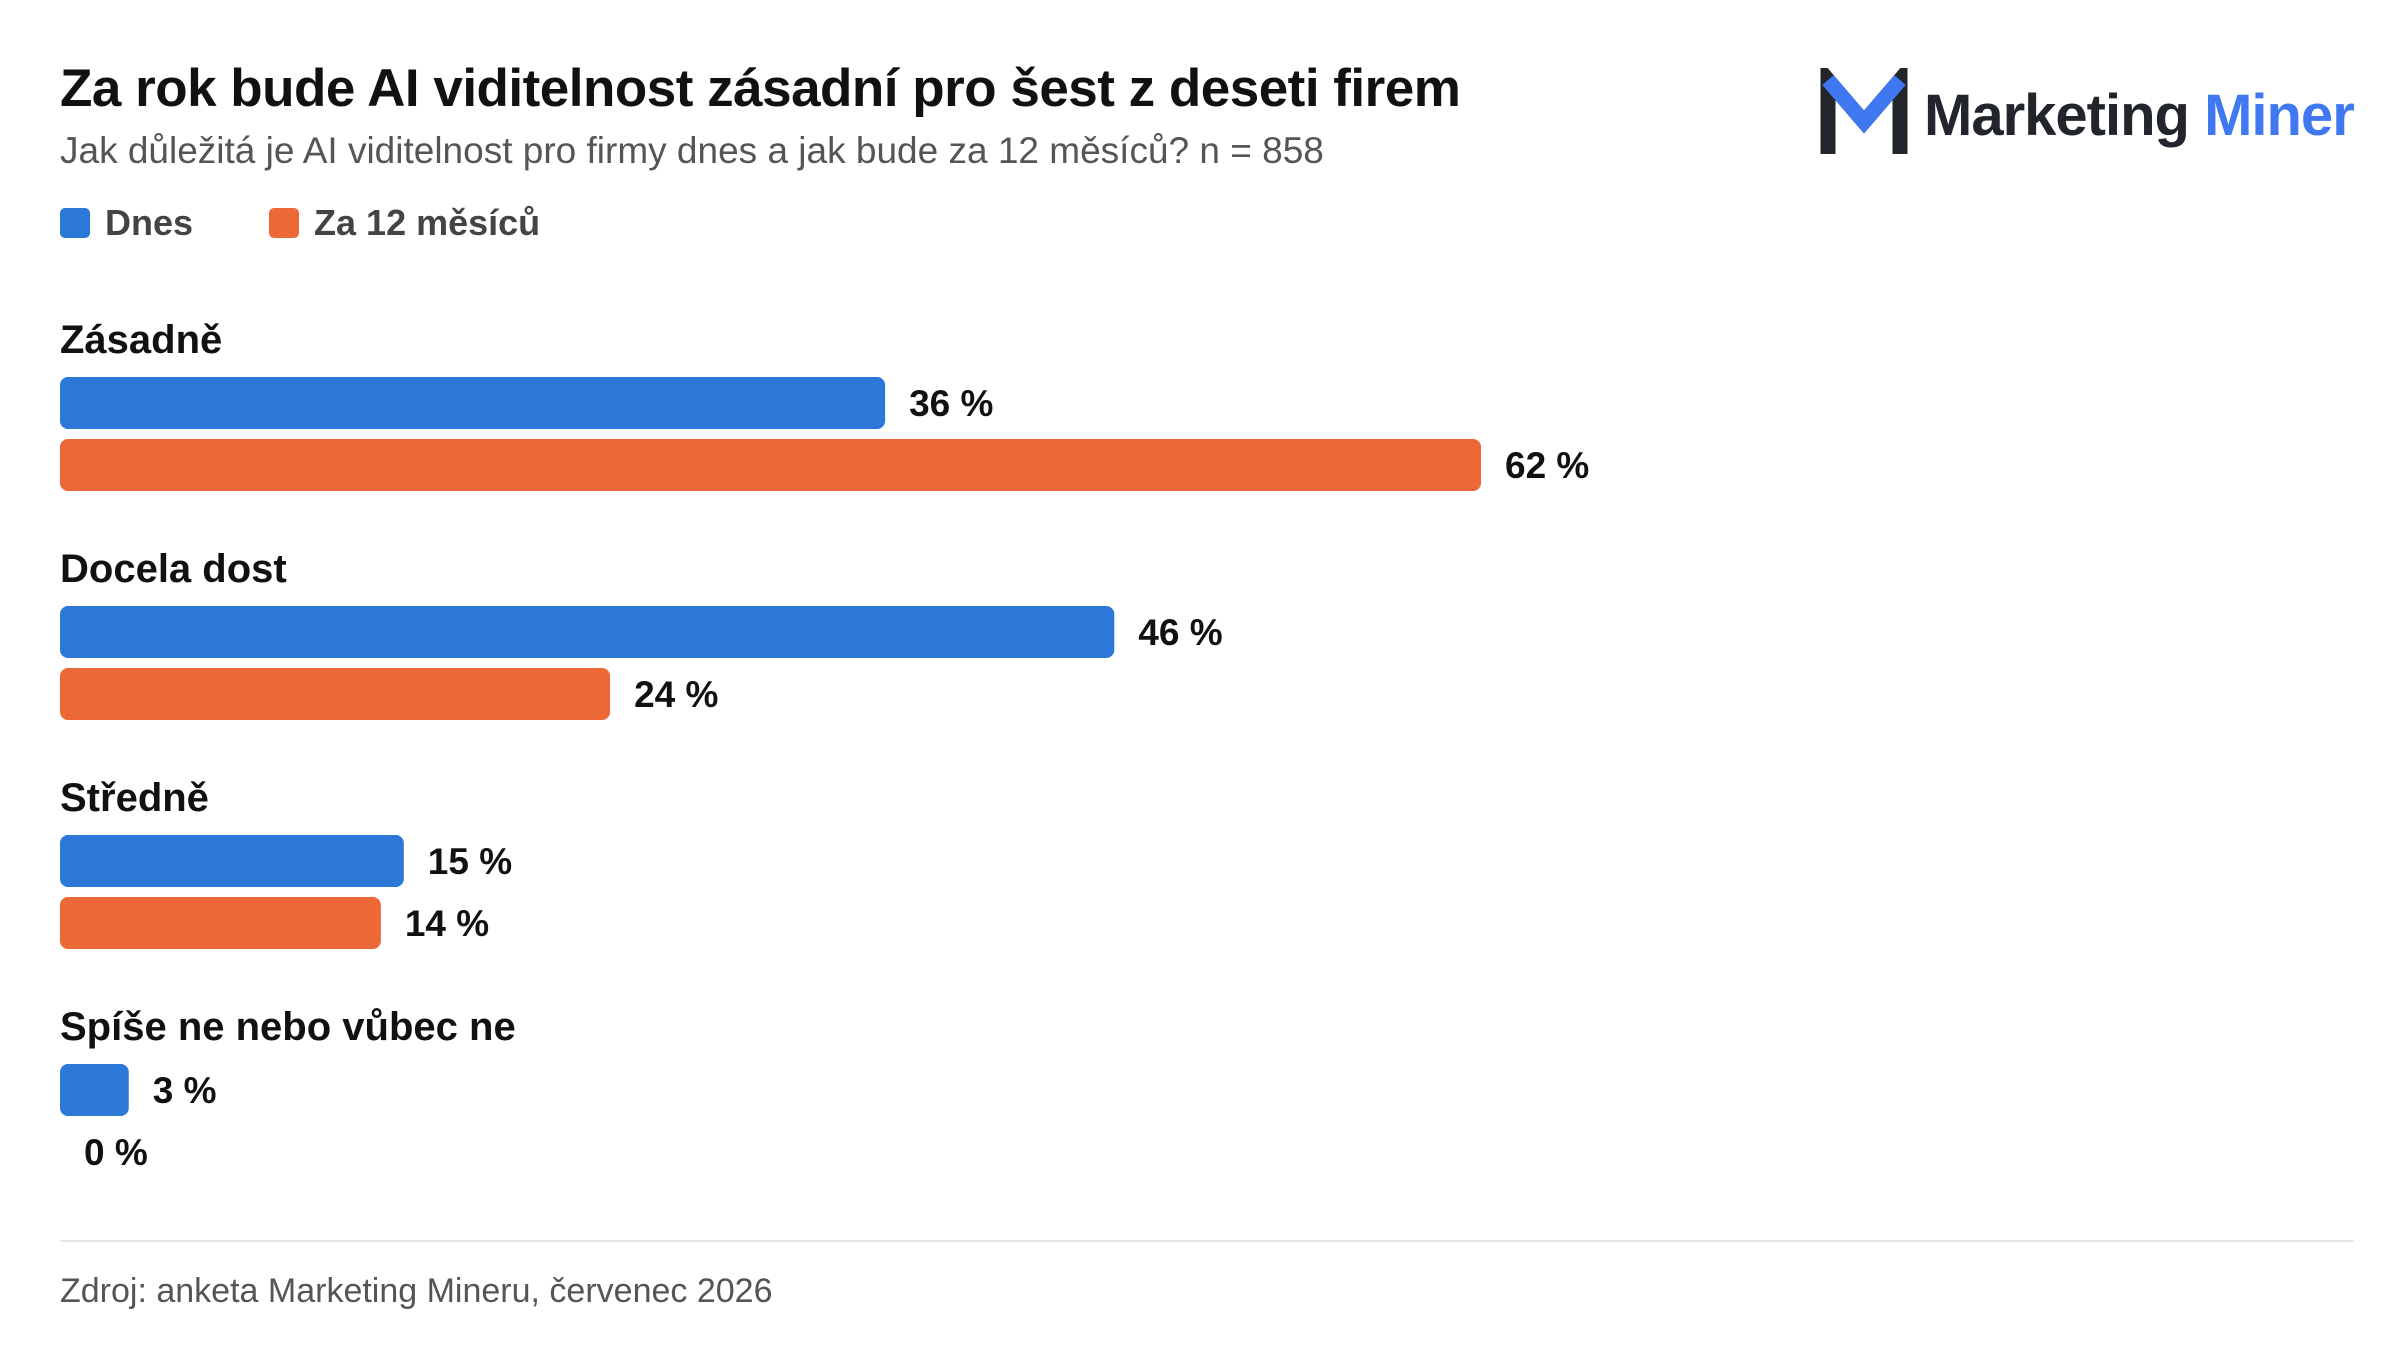  Describe the element at coordinates (1547, 465) in the screenshot. I see `value-label-za-12-mesicu-zasadne: 62 %` at that location.